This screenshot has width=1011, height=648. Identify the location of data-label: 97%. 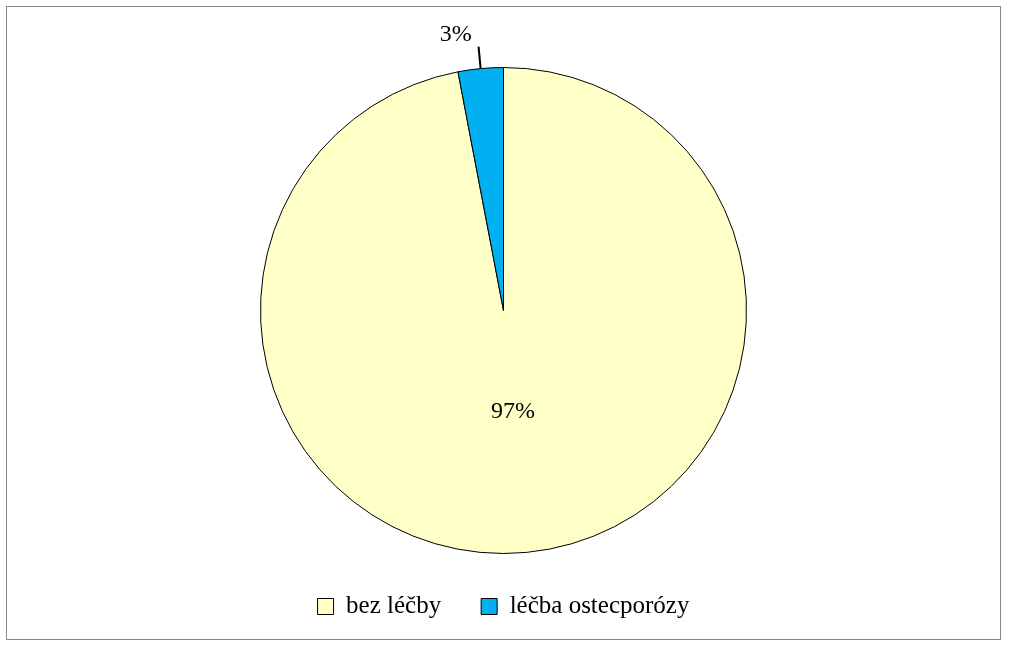
(513, 410).